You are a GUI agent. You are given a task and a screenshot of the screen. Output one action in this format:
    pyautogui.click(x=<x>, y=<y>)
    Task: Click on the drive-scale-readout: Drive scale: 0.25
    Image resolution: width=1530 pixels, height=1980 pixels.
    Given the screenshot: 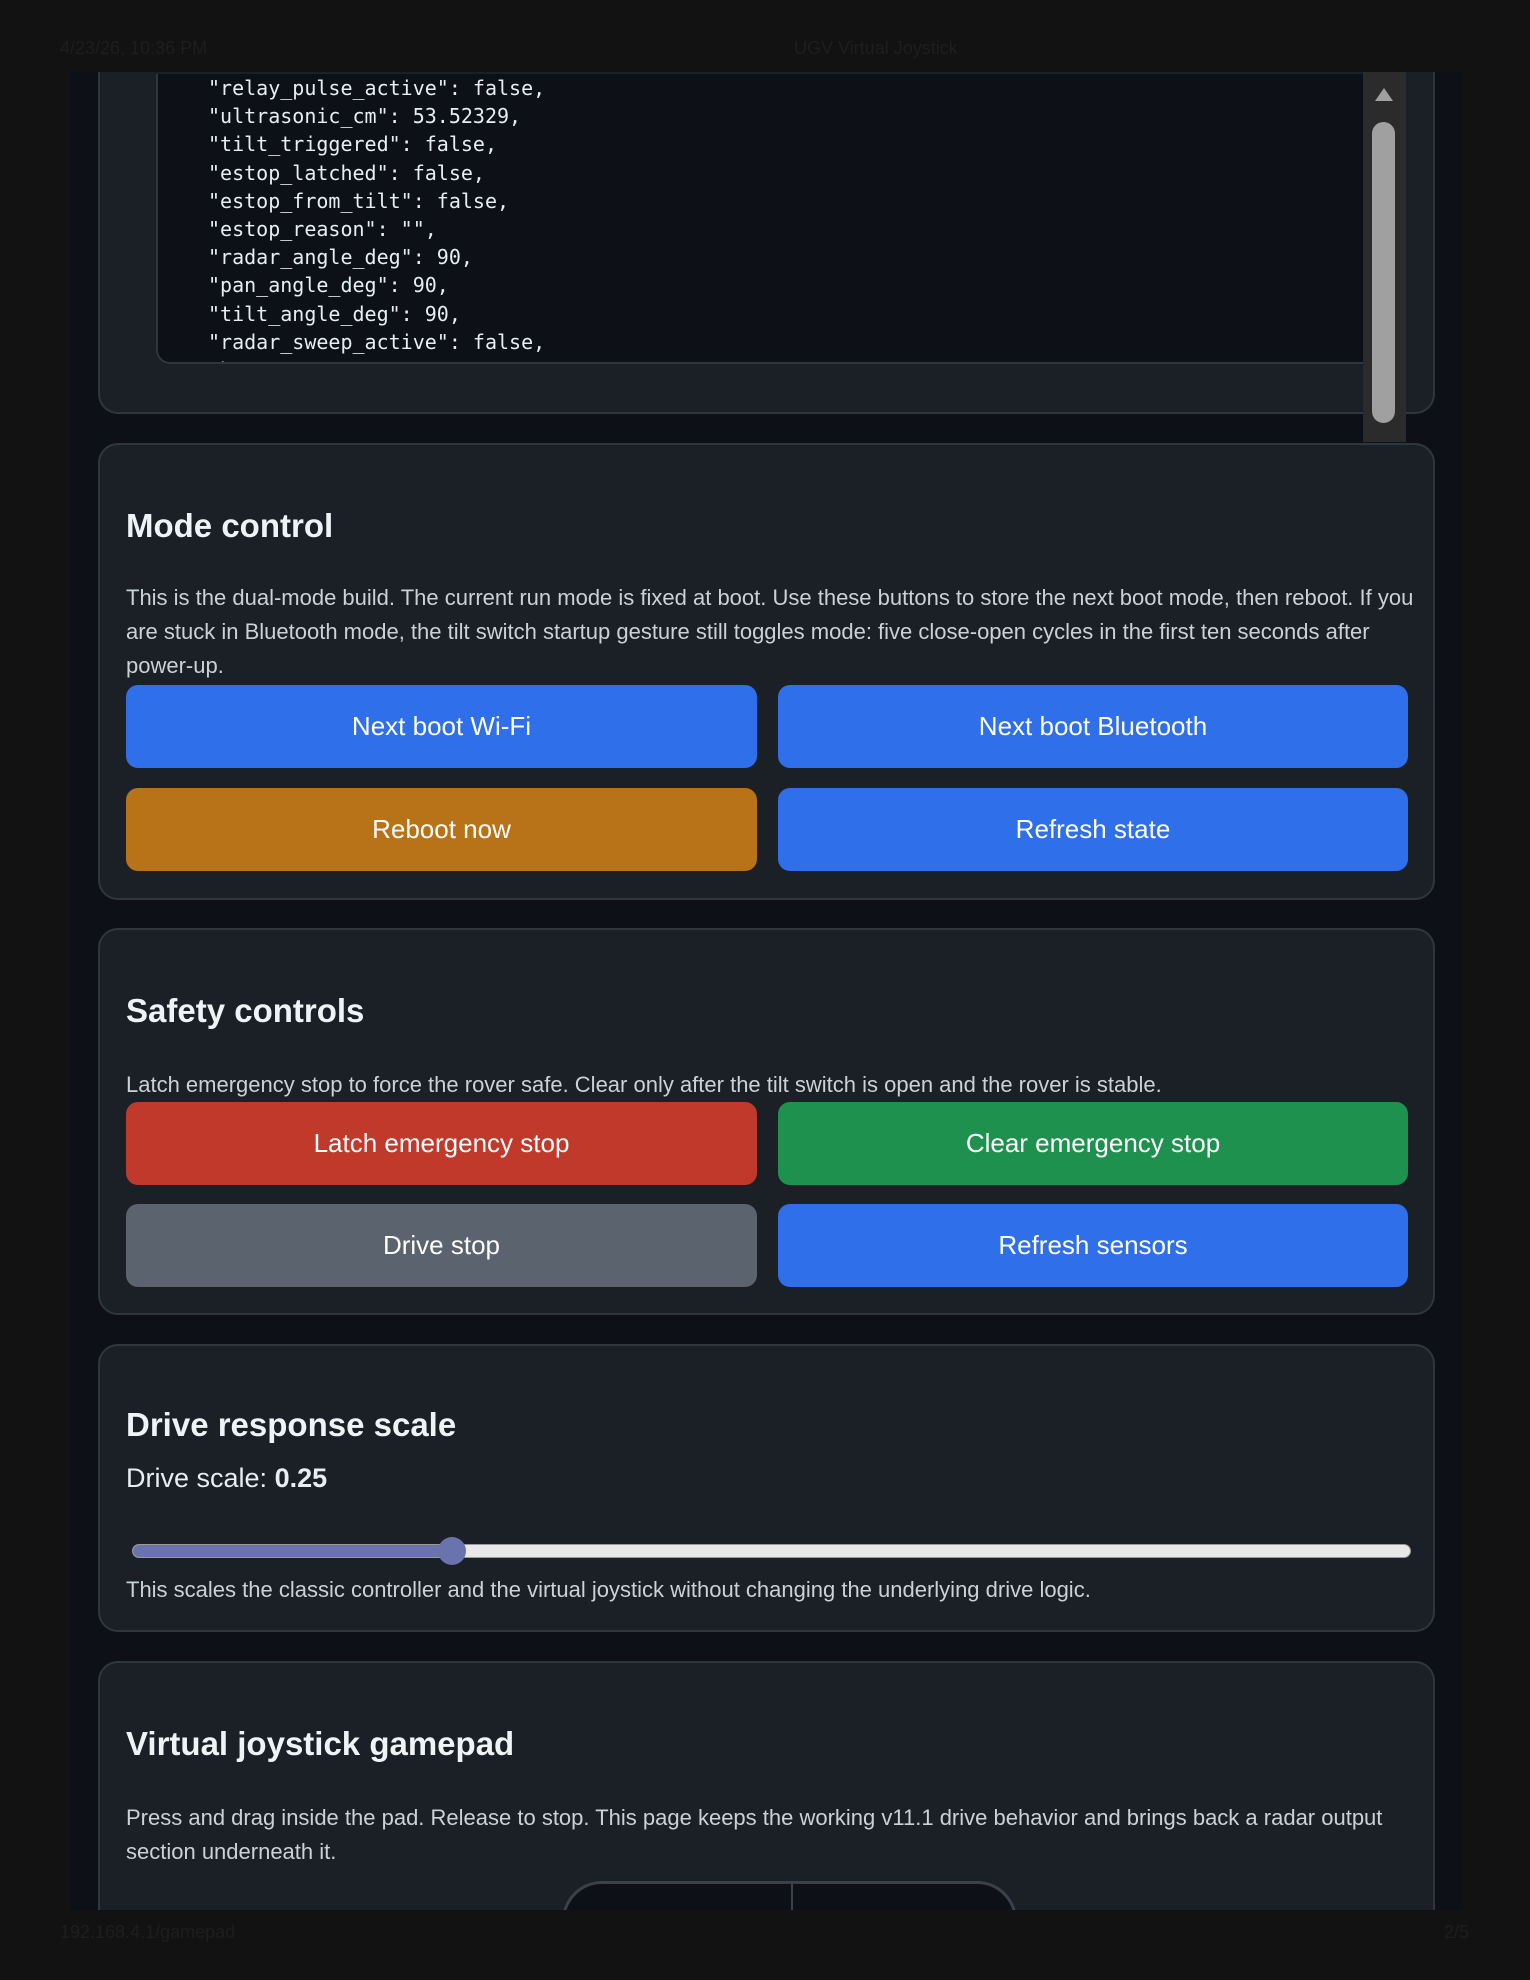 What is the action you would take?
    pyautogui.click(x=771, y=1478)
    